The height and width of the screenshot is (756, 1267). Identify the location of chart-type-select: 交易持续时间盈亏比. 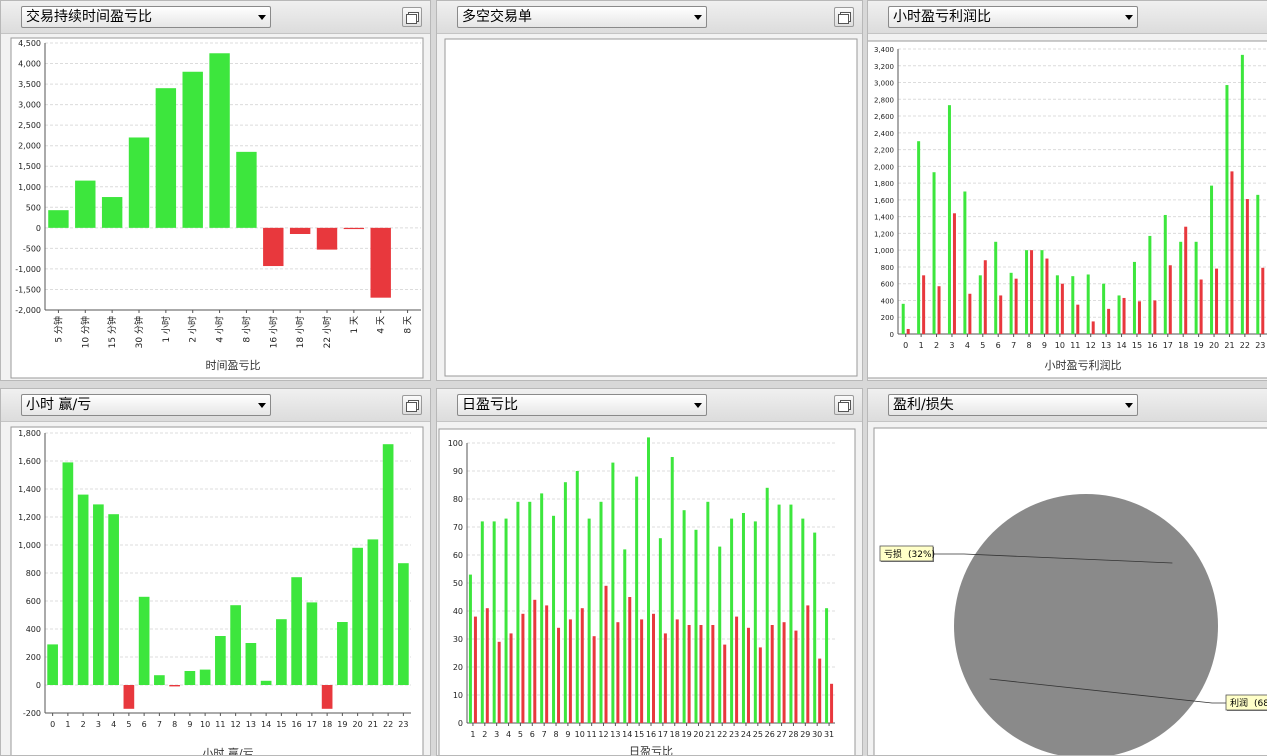
(146, 17).